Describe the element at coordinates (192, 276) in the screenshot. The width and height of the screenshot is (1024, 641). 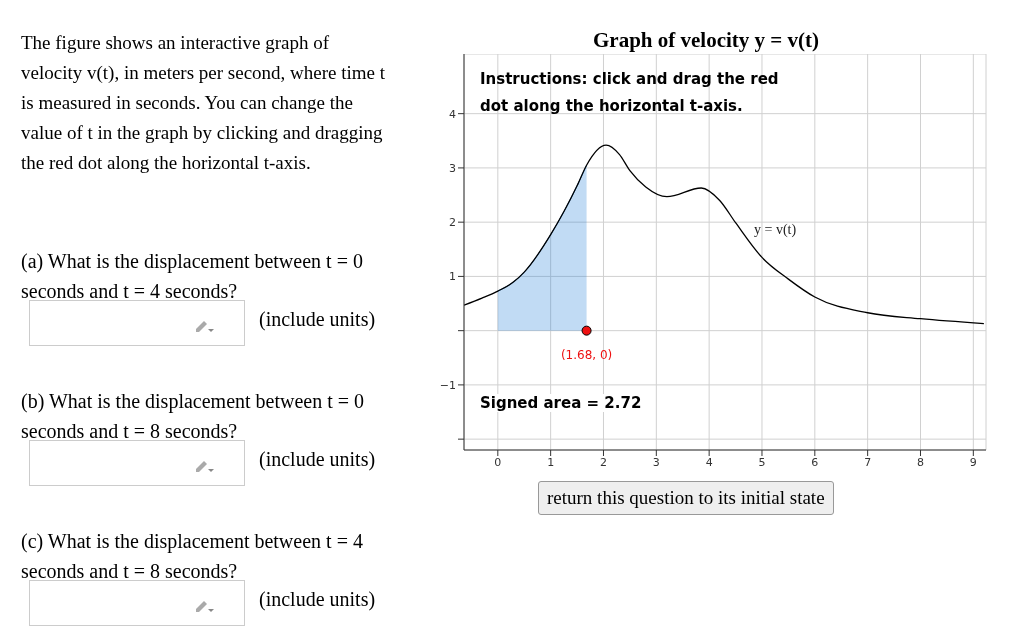
I see `text: (a) What is the displacement between t = 0 seconds and t = 4 seconds?` at that location.